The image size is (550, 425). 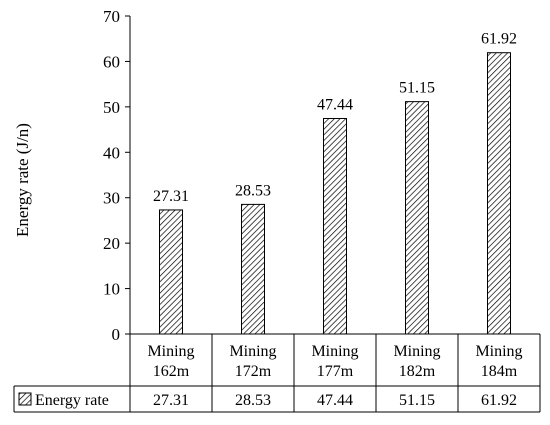 What do you see at coordinates (111, 16) in the screenshot?
I see `y-tick-label: 70` at bounding box center [111, 16].